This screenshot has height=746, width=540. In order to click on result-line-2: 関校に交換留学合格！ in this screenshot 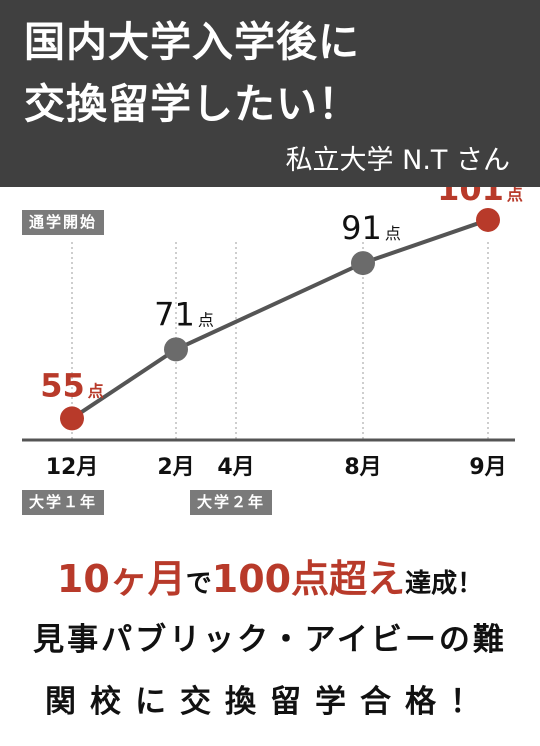, I will do `click(270, 702)`.